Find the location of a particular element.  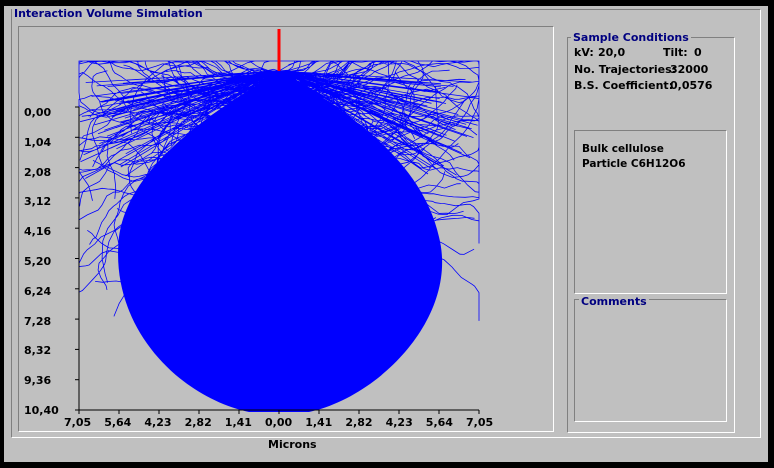

material-box is located at coordinates (650, 212).